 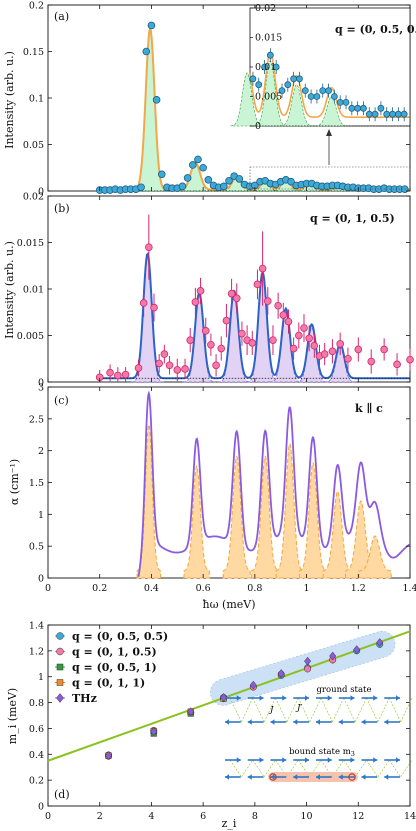 What do you see at coordinates (229, 696) in the screenshot?
I see `panel-d-fit-line` at bounding box center [229, 696].